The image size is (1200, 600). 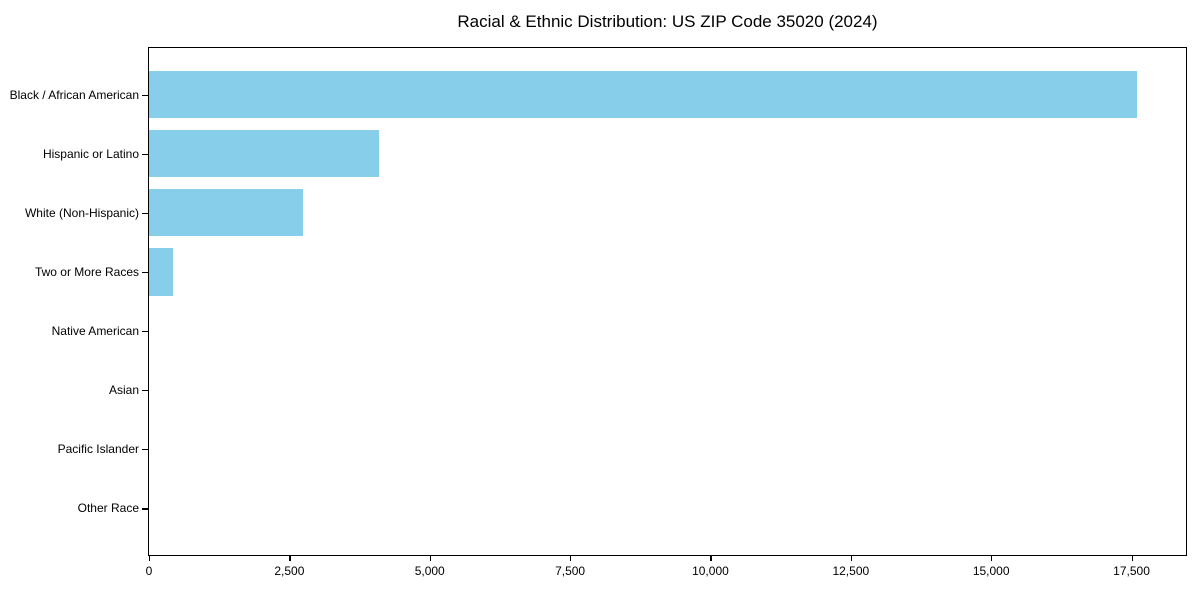 I want to click on y-tick-label: Hispanic or Latino, so click(x=90, y=153).